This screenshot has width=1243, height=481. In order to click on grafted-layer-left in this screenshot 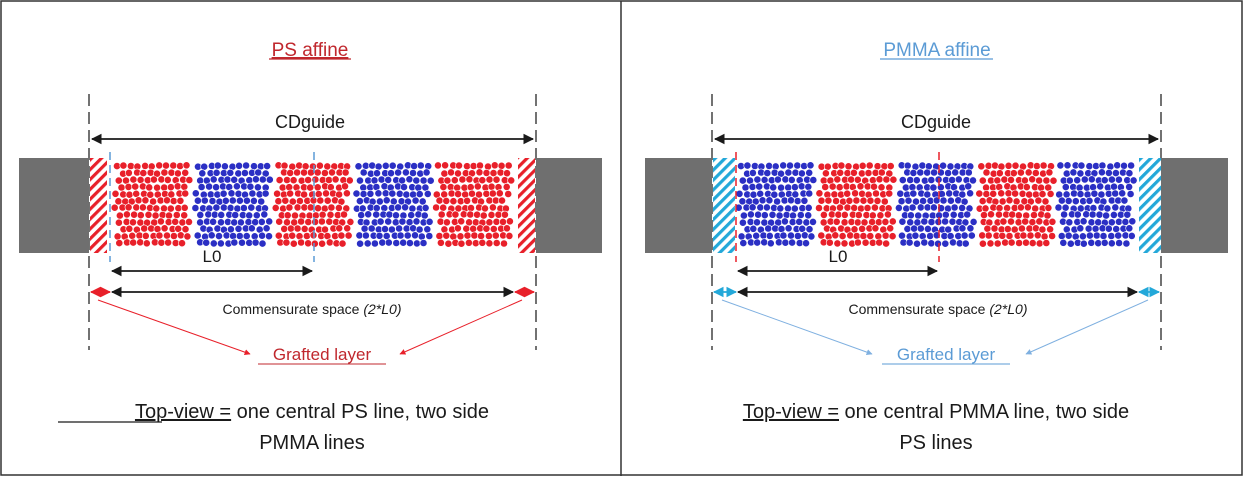, I will do `click(724, 205)`.